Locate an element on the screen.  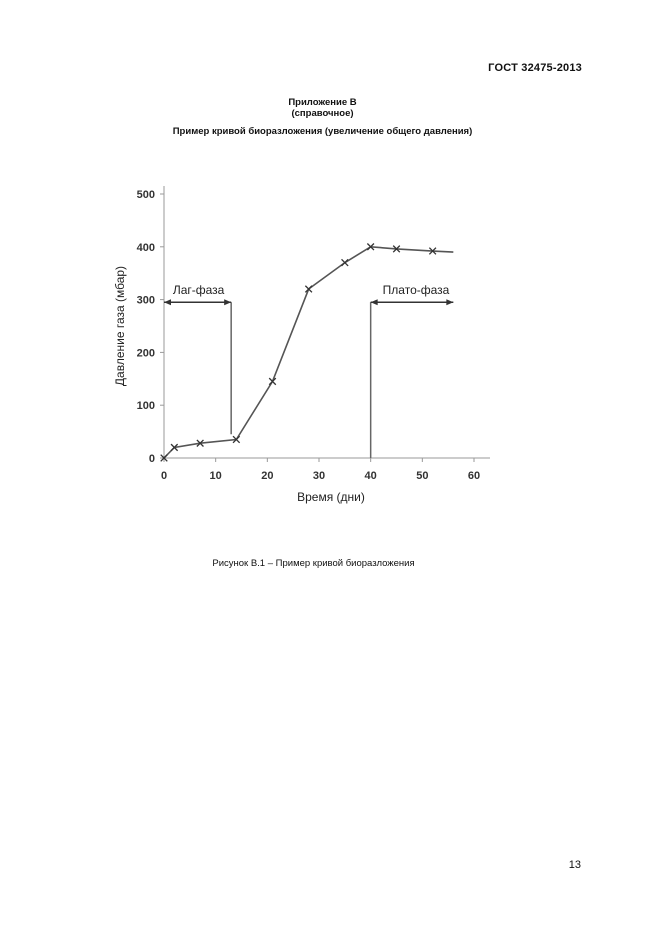
y-tick-label: 300 is located at coordinates (146, 301).